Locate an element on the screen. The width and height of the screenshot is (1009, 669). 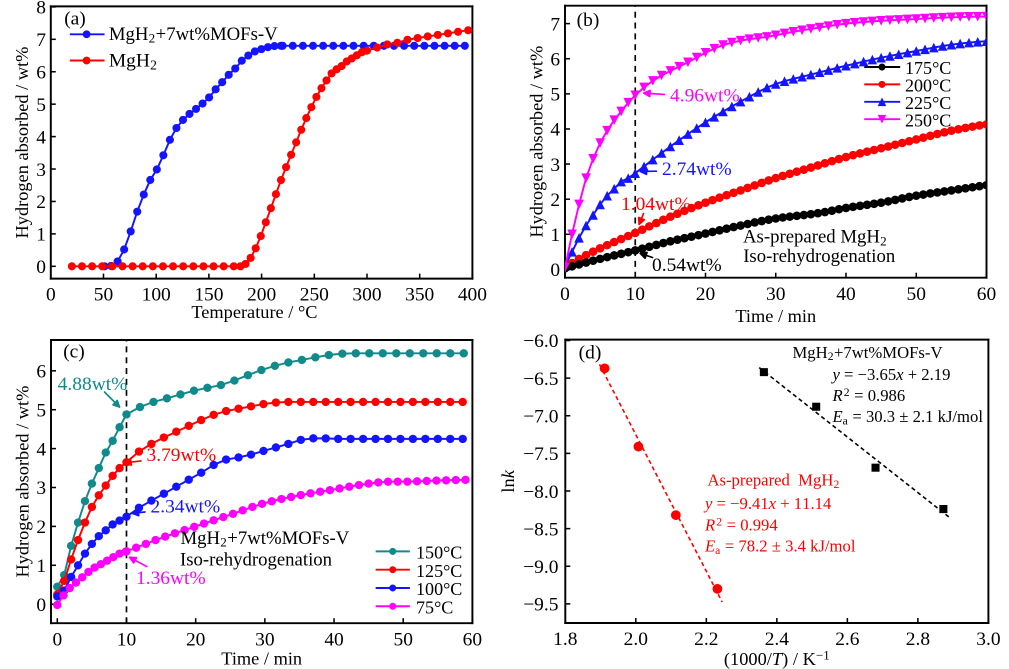
svg-text: −9.5 is located at coordinates (540, 605).